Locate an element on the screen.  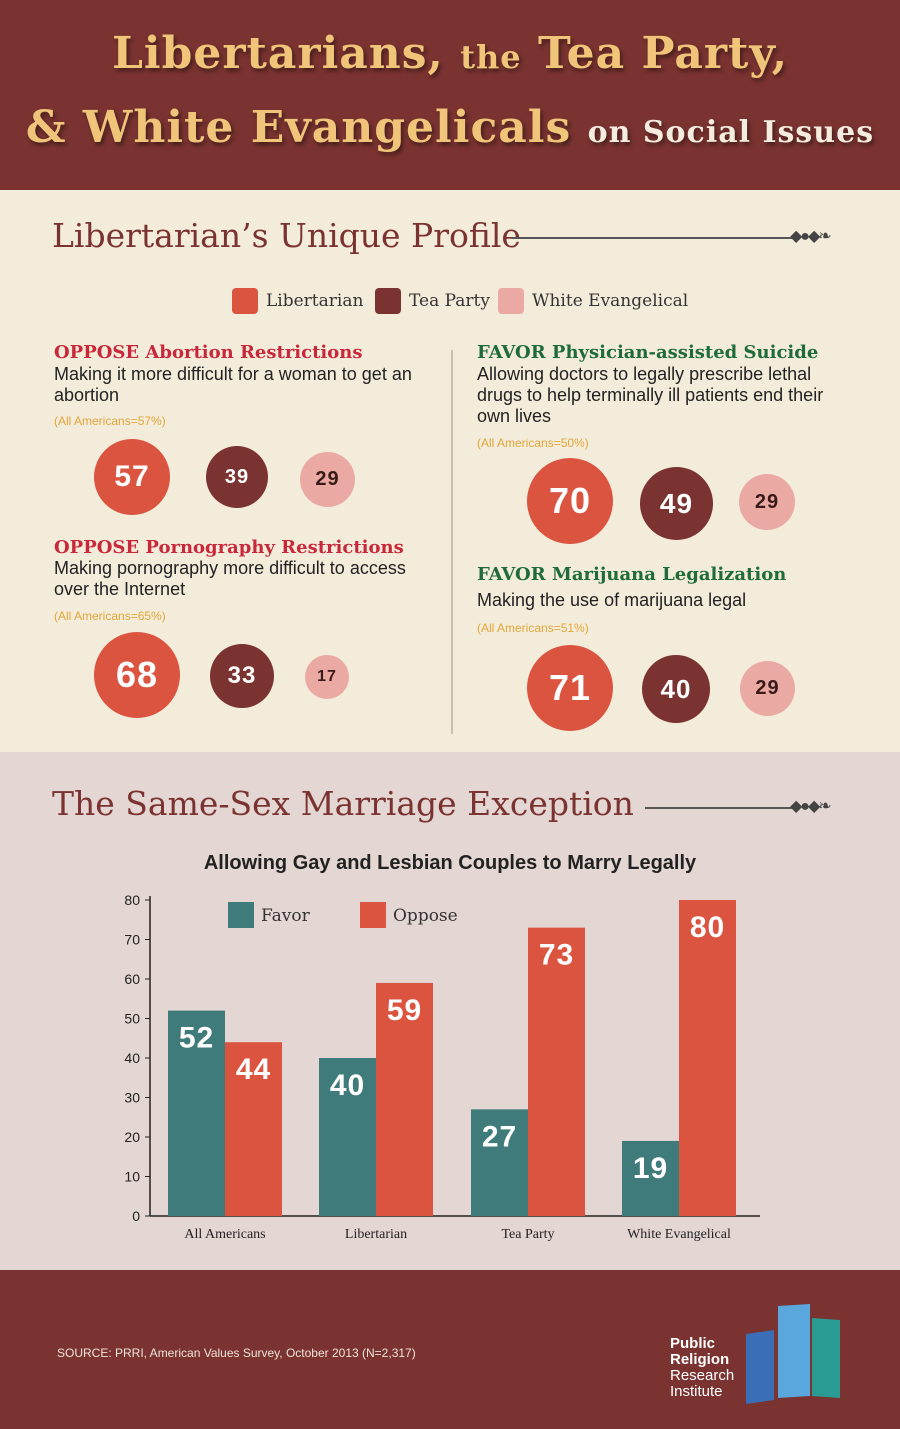
legend-white-evangelical: White Evangelical is located at coordinates (593, 301).